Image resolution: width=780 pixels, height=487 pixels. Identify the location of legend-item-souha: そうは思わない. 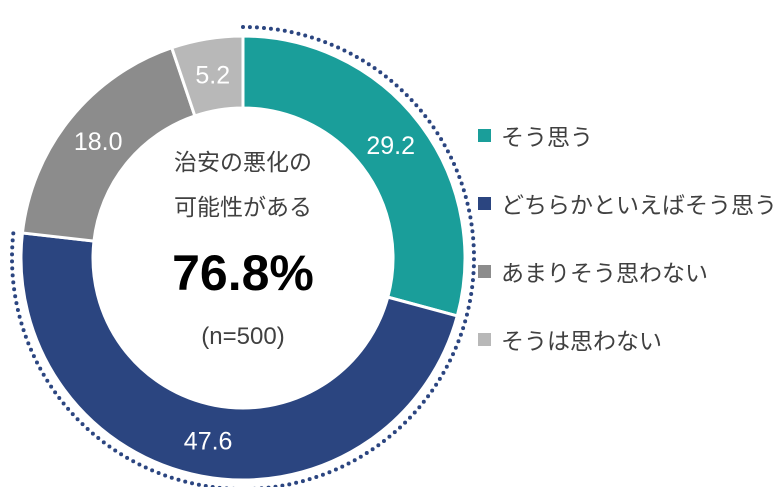
(627, 339).